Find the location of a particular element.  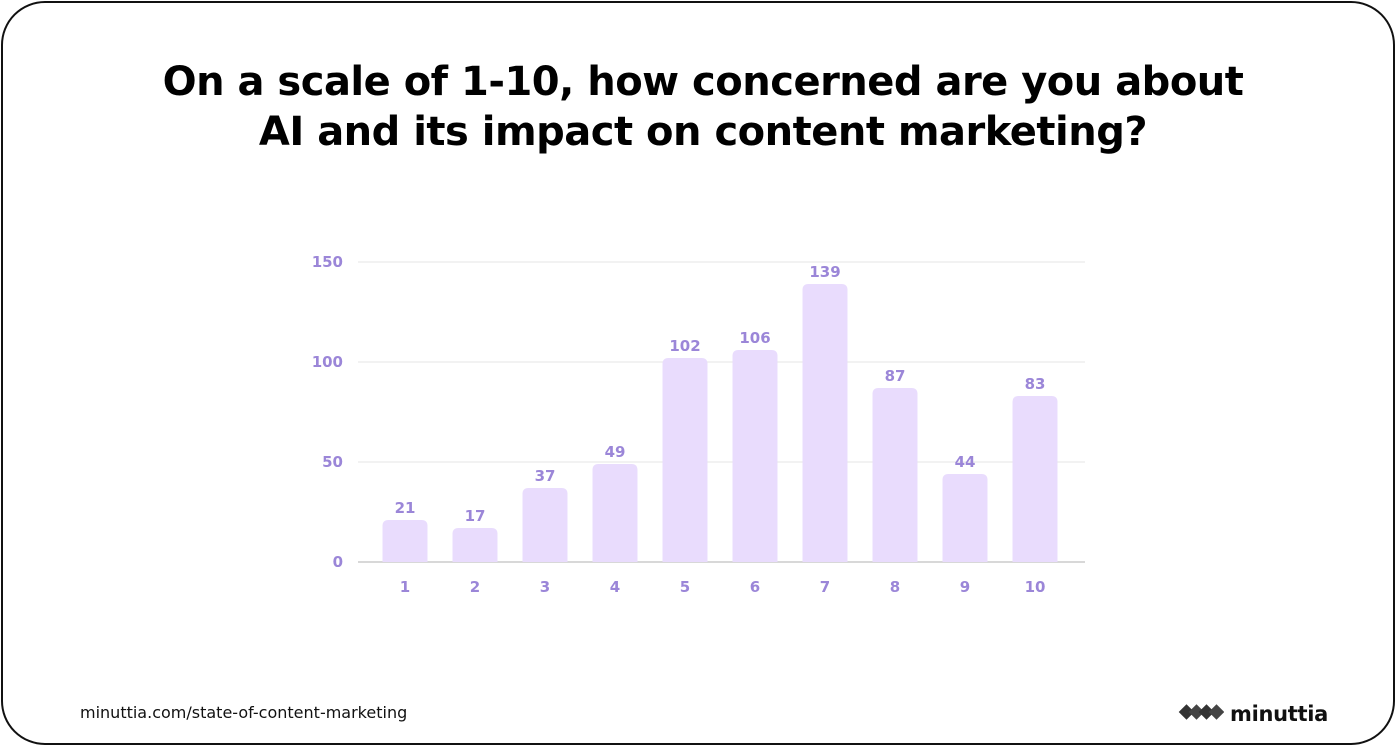

x-tick-label: 1 is located at coordinates (405, 587).